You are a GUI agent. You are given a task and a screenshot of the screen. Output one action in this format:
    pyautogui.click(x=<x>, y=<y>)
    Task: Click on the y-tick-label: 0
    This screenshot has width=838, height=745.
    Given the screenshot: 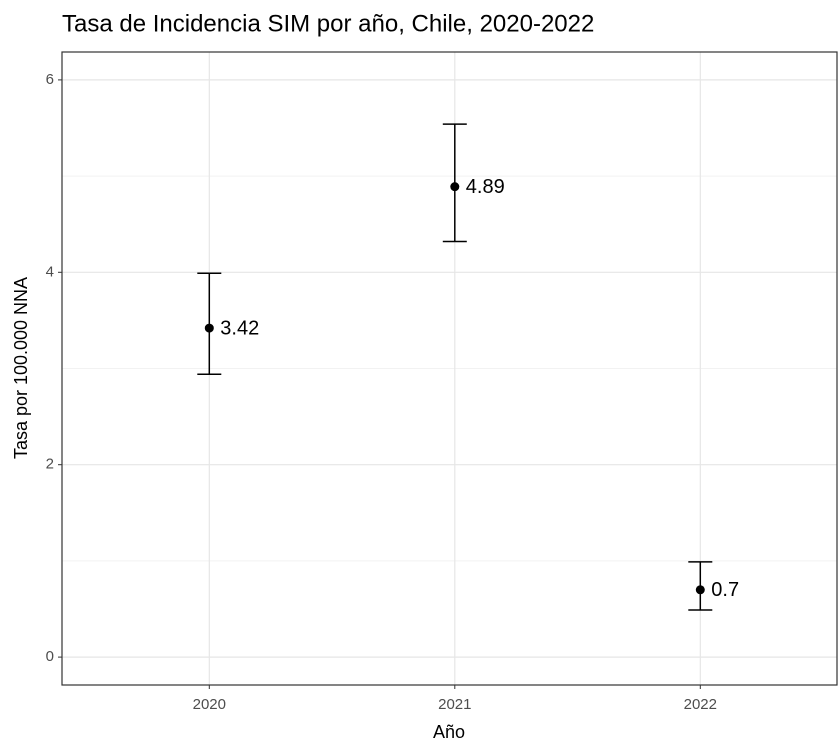 What is the action you would take?
    pyautogui.click(x=50, y=656)
    